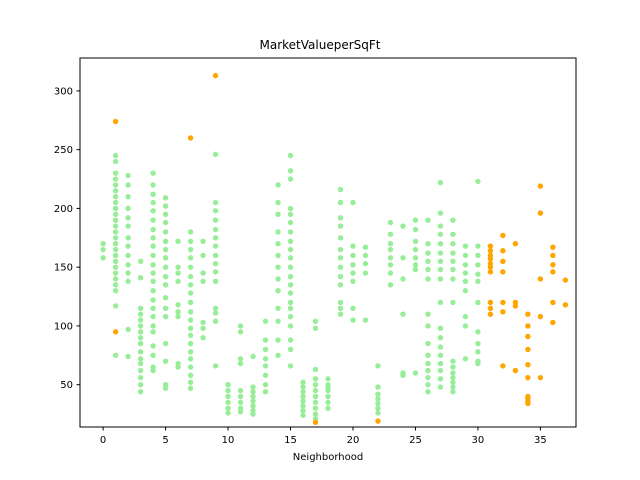 The width and height of the screenshot is (640, 480). What do you see at coordinates (67, 238) in the screenshot?
I see `y-axis: 50 100 150 200 250 300` at bounding box center [67, 238].